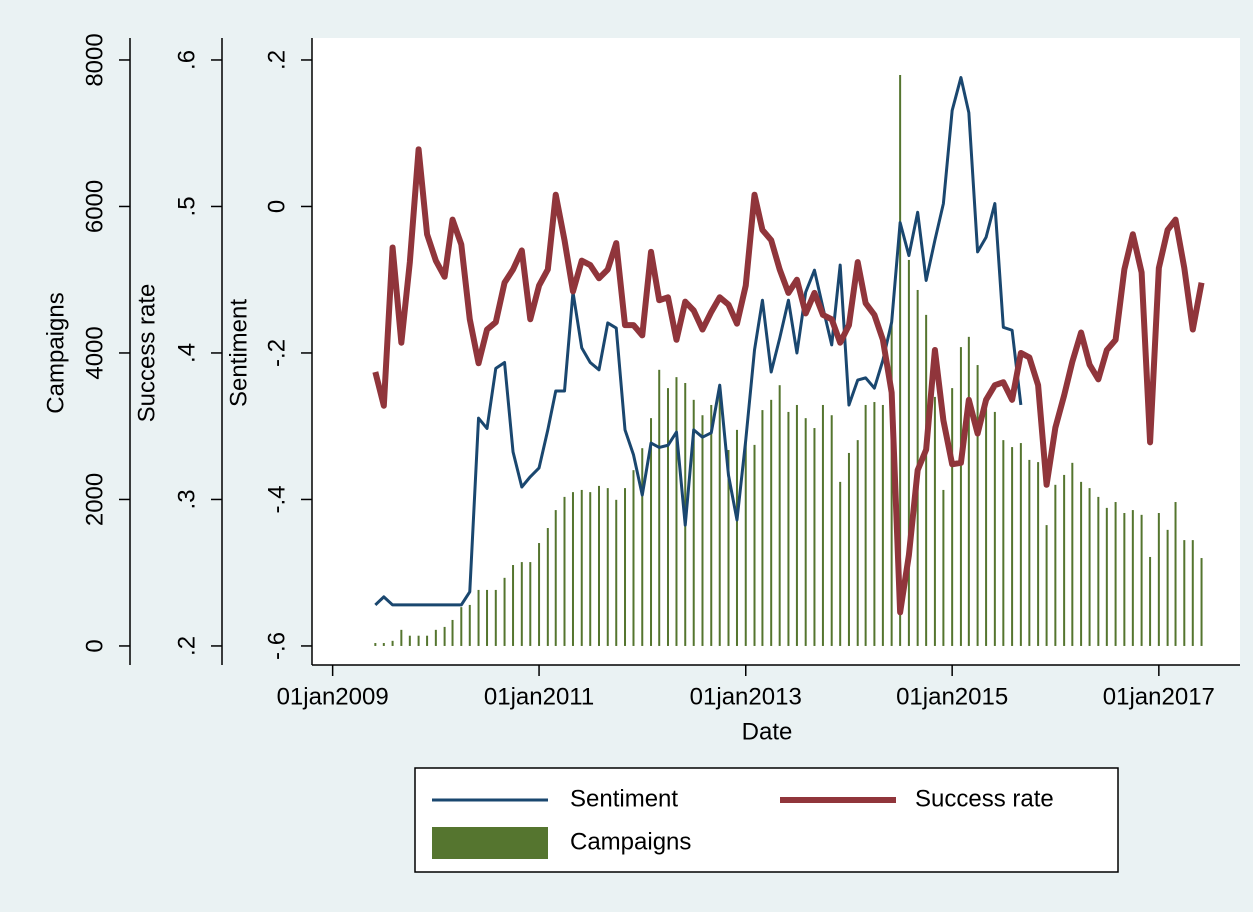 The image size is (1253, 912). What do you see at coordinates (624, 798) in the screenshot?
I see `legend-label: Sentiment` at bounding box center [624, 798].